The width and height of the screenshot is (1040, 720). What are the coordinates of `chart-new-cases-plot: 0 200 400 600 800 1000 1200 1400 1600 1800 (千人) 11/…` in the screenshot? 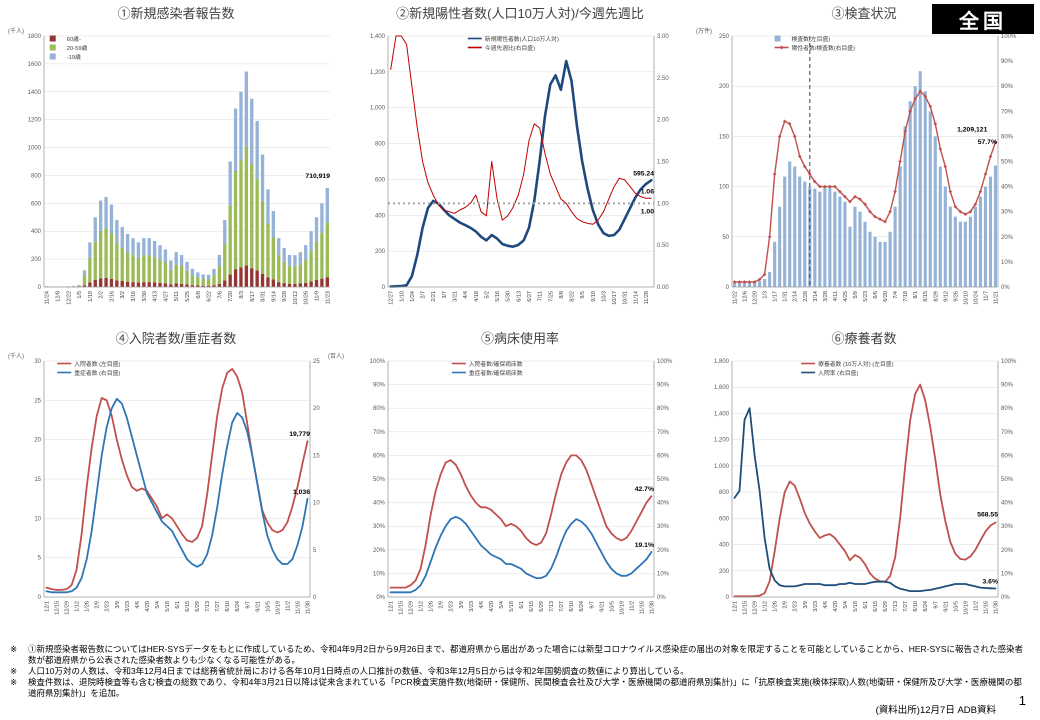 It's located at (169, 166).